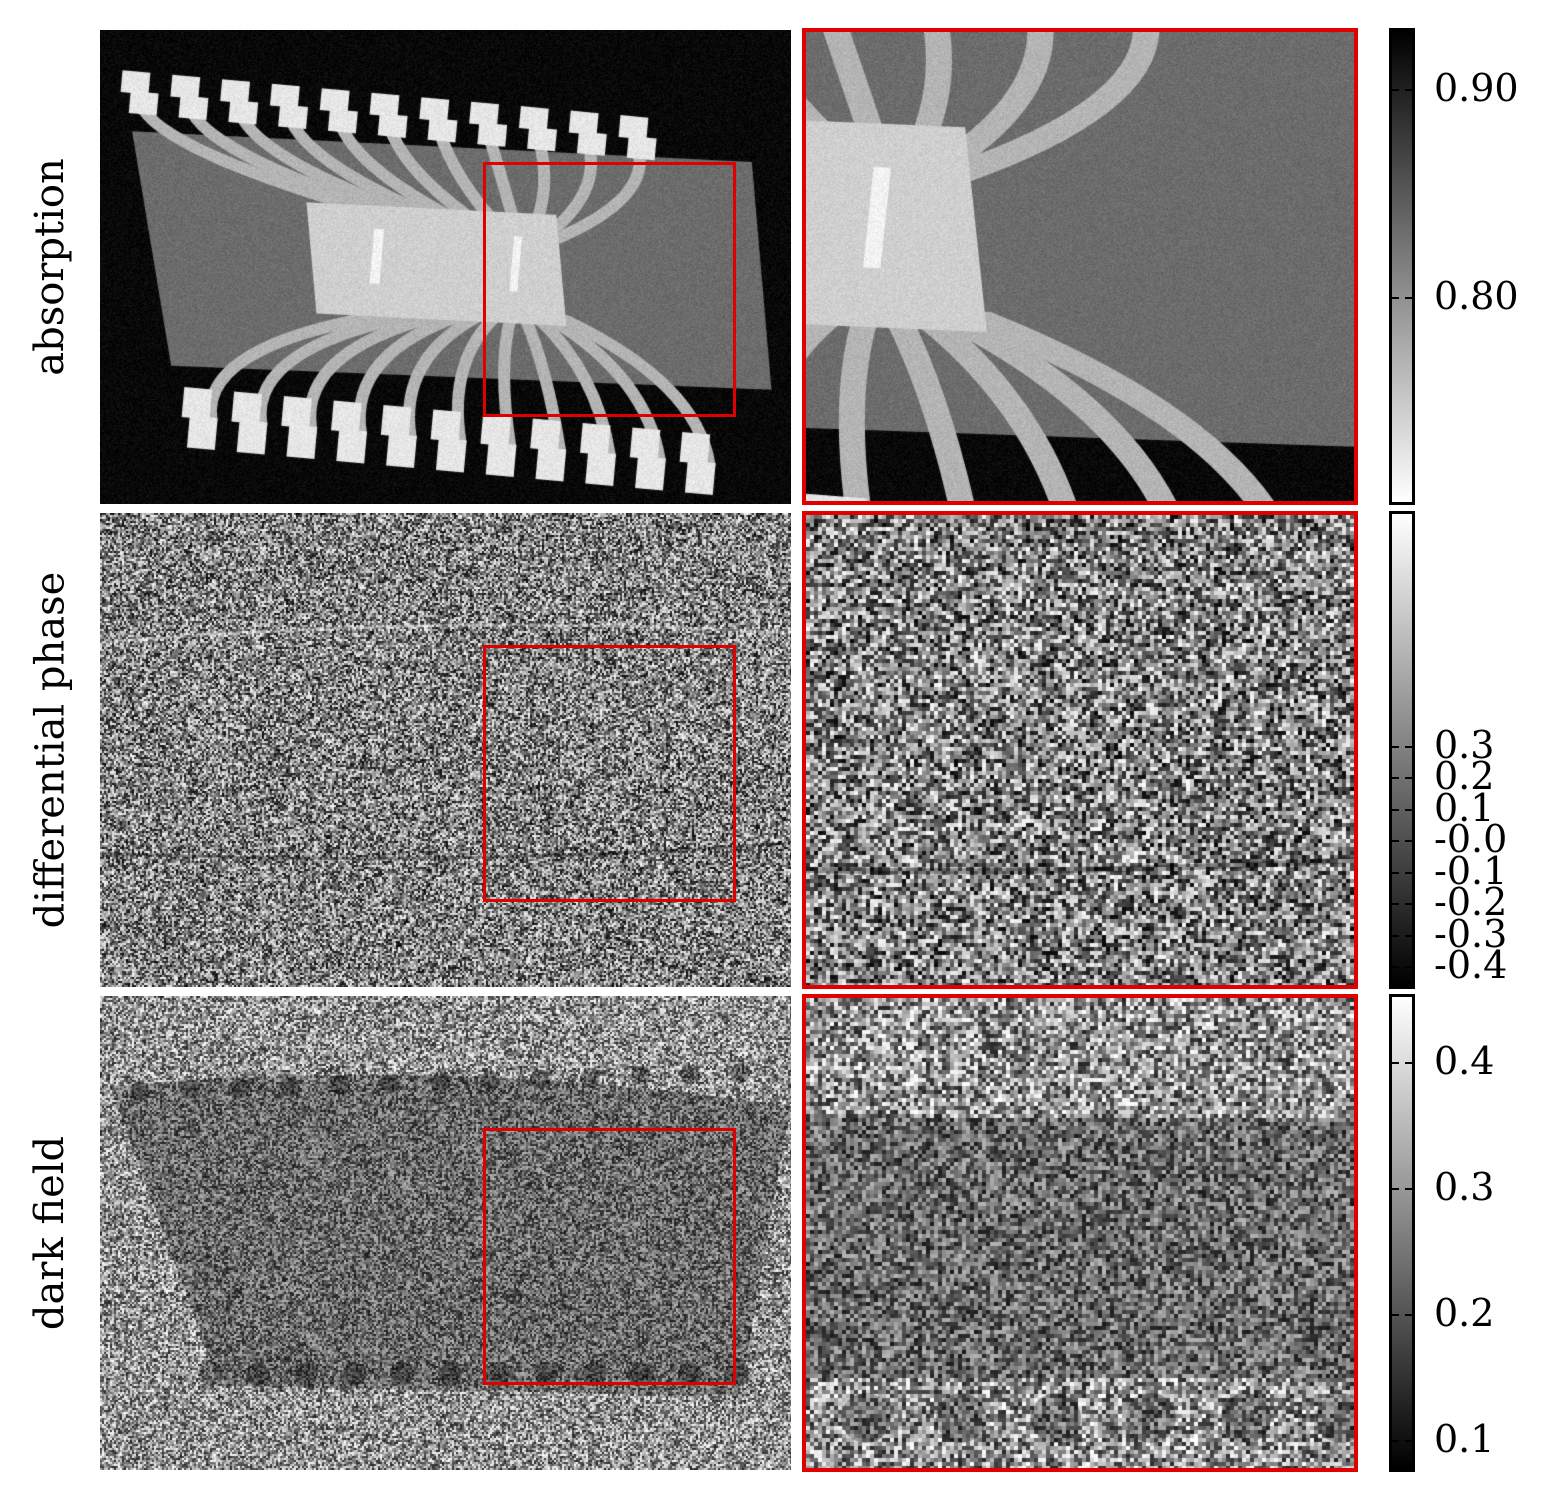  I want to click on dark-field-zoom-image, so click(1080, 1233).